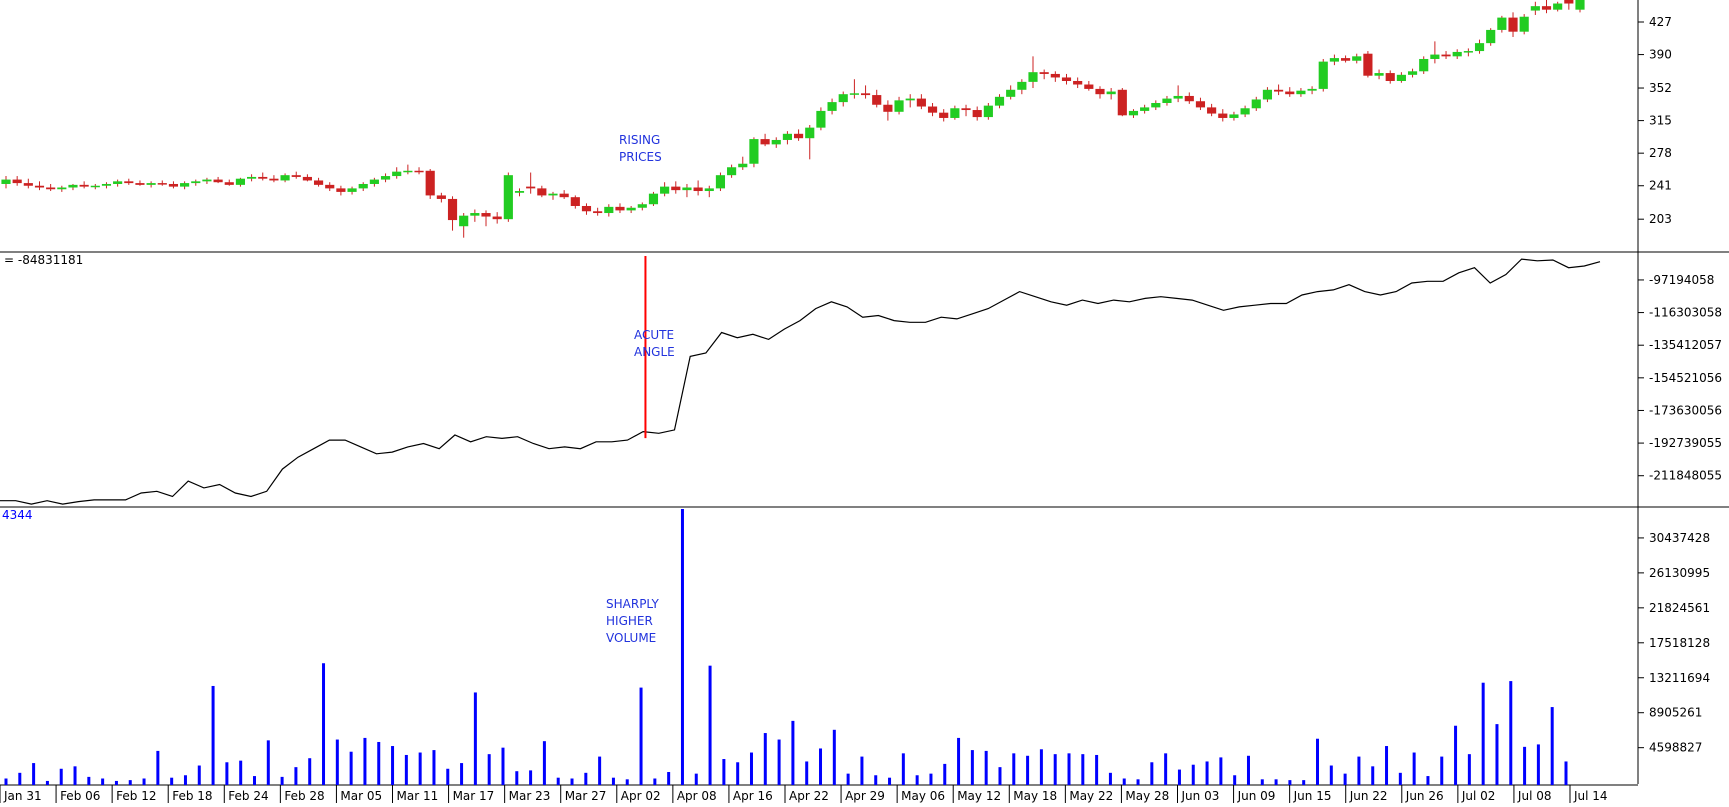 Image resolution: width=1729 pixels, height=807 pixels. What do you see at coordinates (640, 157) in the screenshot?
I see `price-annotation: PRICES` at bounding box center [640, 157].